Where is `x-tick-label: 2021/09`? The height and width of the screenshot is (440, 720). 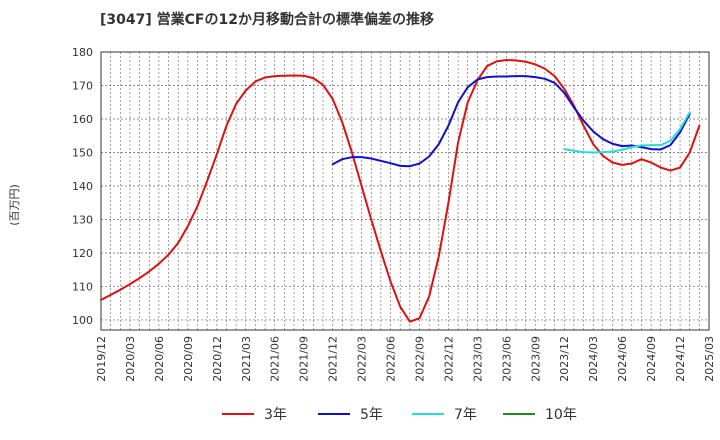
x-tick-label: 2021/09 is located at coordinates (304, 359).